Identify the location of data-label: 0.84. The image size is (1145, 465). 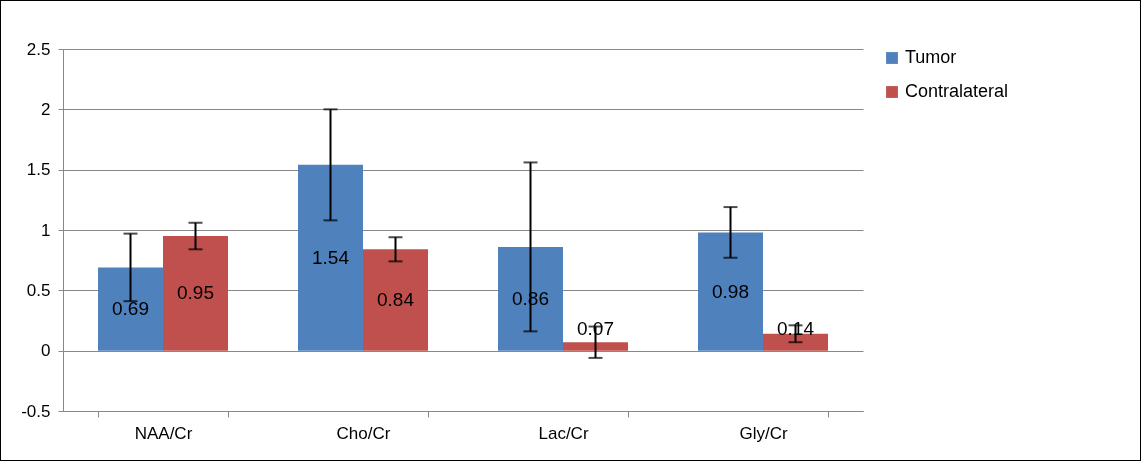
(396, 299).